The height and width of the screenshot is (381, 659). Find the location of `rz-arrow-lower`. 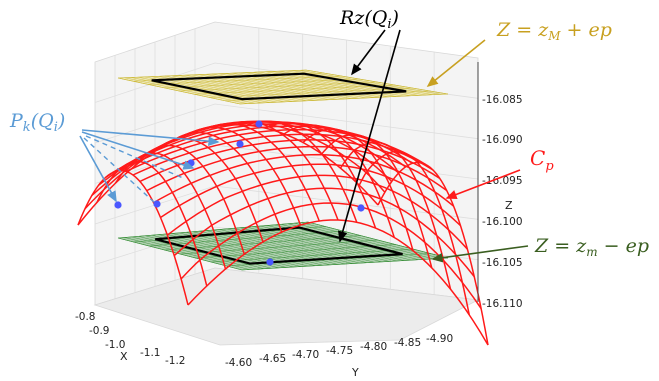

rz-arrow-lower is located at coordinates (369, 136).